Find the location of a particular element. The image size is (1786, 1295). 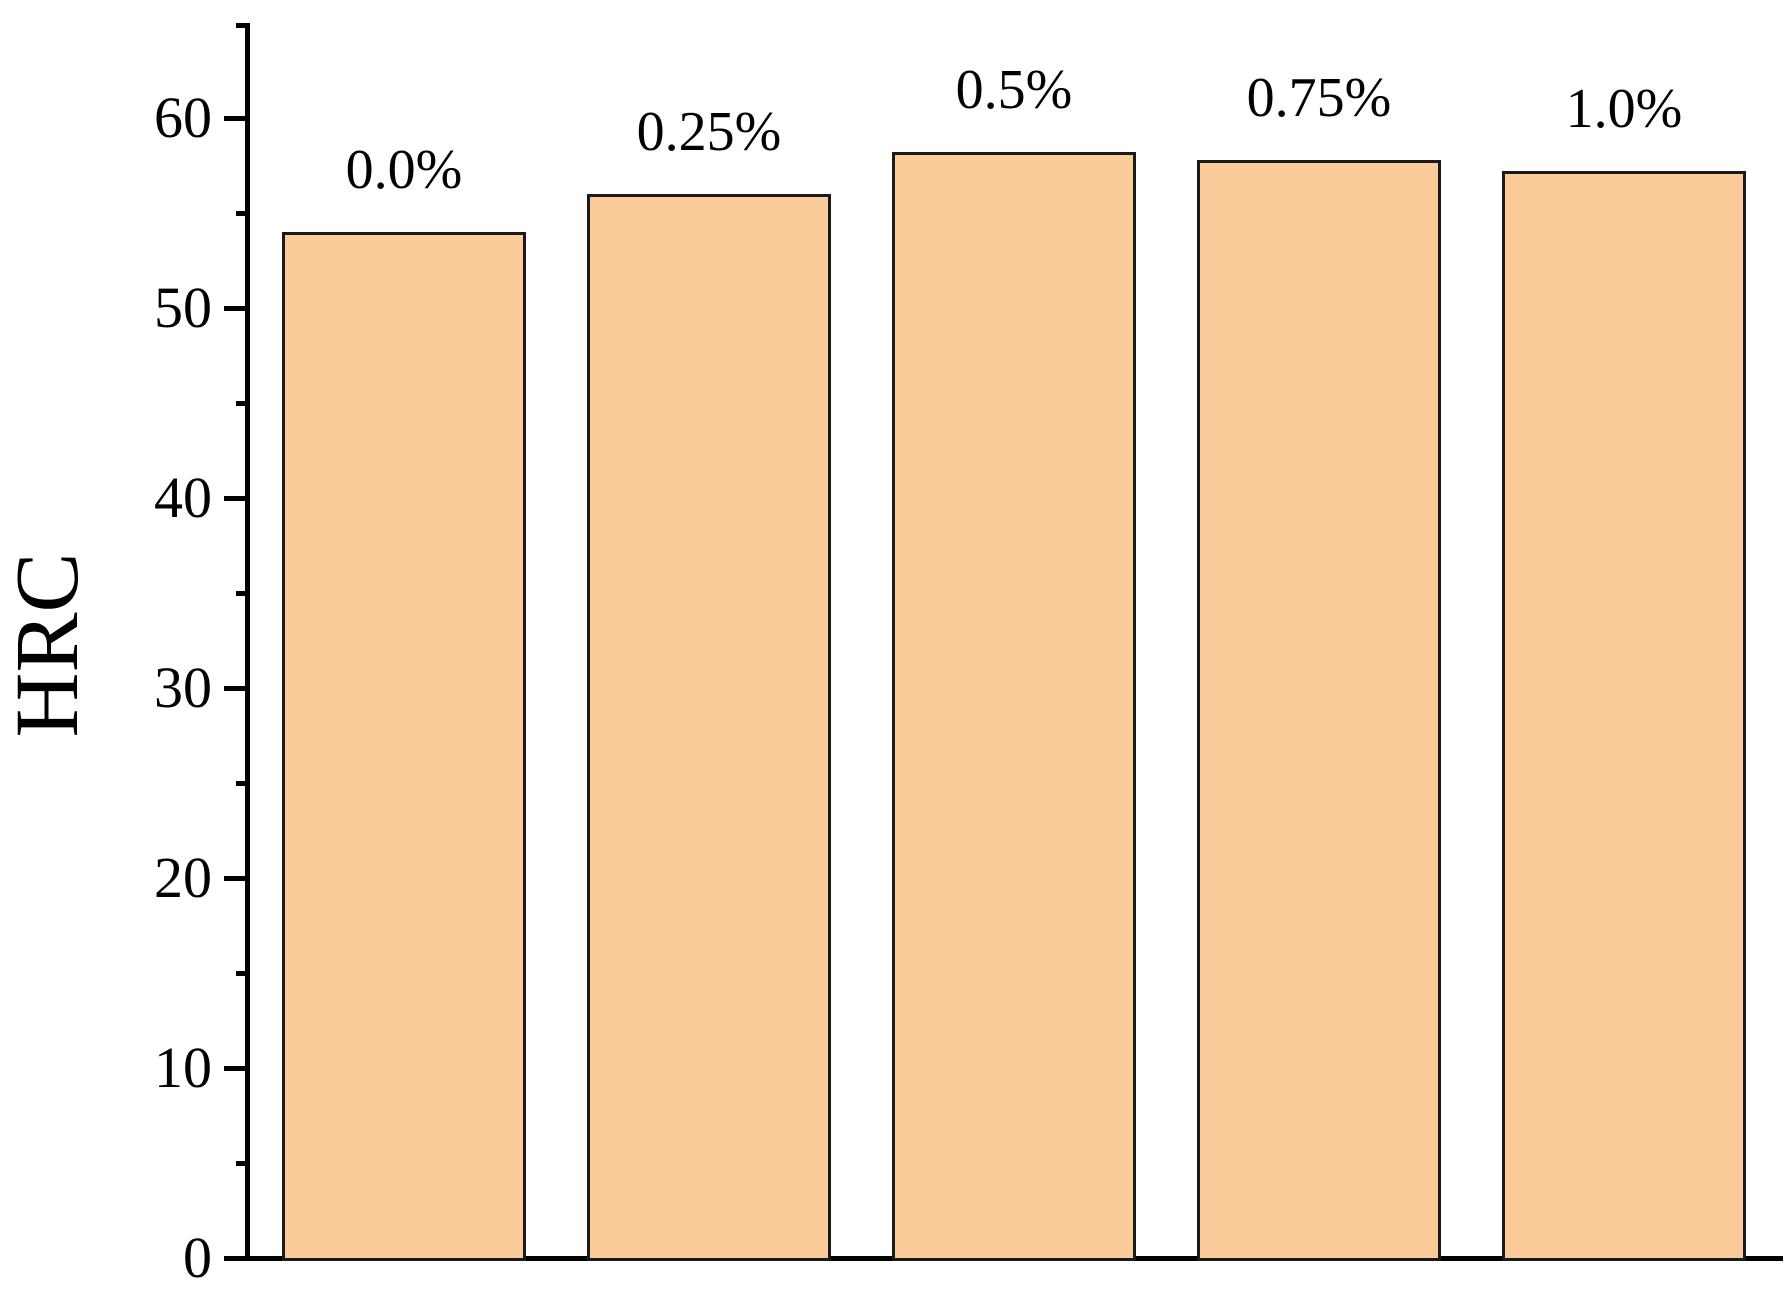

y-axis-tick-label: 50 is located at coordinates (183, 307).